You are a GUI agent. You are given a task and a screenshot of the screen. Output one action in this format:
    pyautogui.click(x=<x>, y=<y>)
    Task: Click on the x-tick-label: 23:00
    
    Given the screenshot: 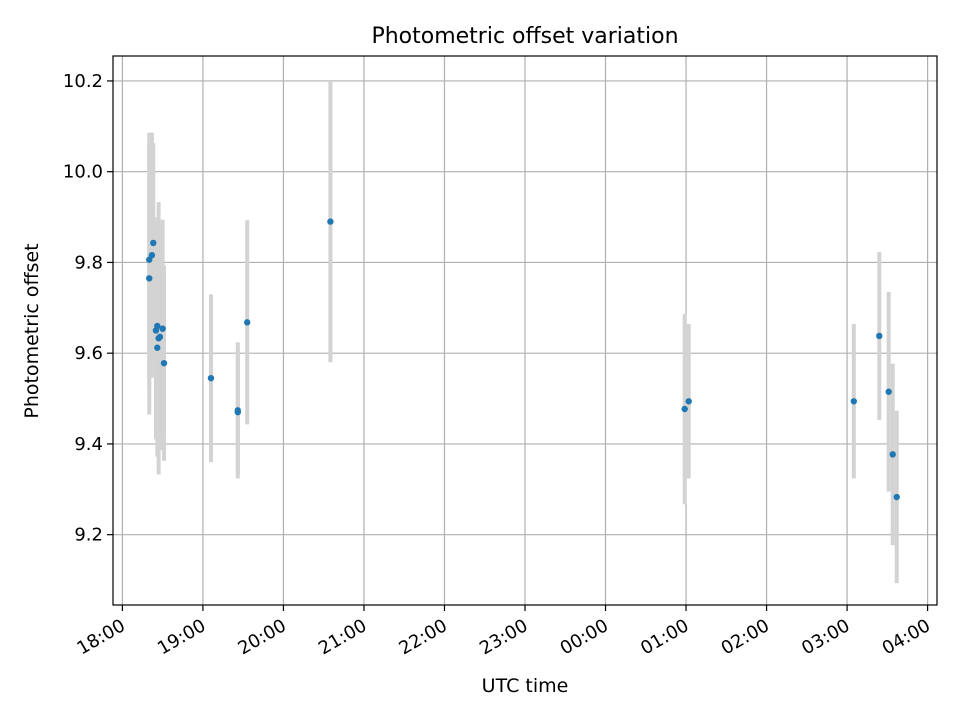 What is the action you would take?
    pyautogui.click(x=503, y=637)
    